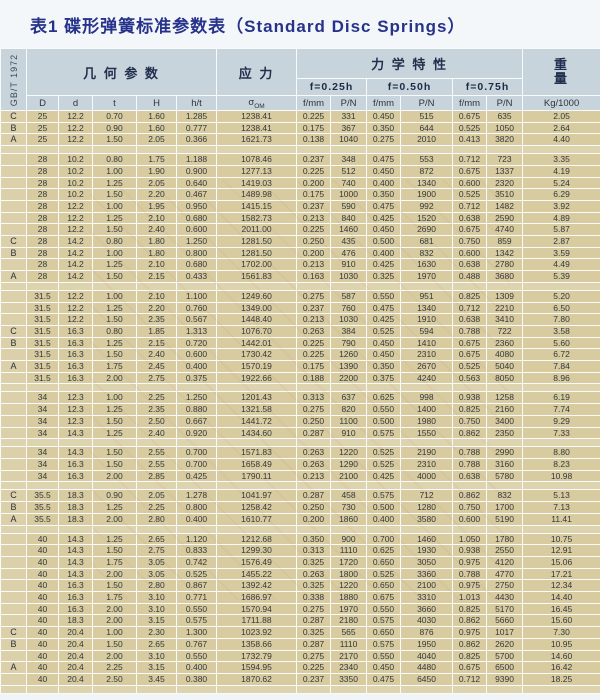 The width and height of the screenshot is (600, 700). Describe the element at coordinates (257, 253) in the screenshot. I see `table-cell: 1281.50` at that location.